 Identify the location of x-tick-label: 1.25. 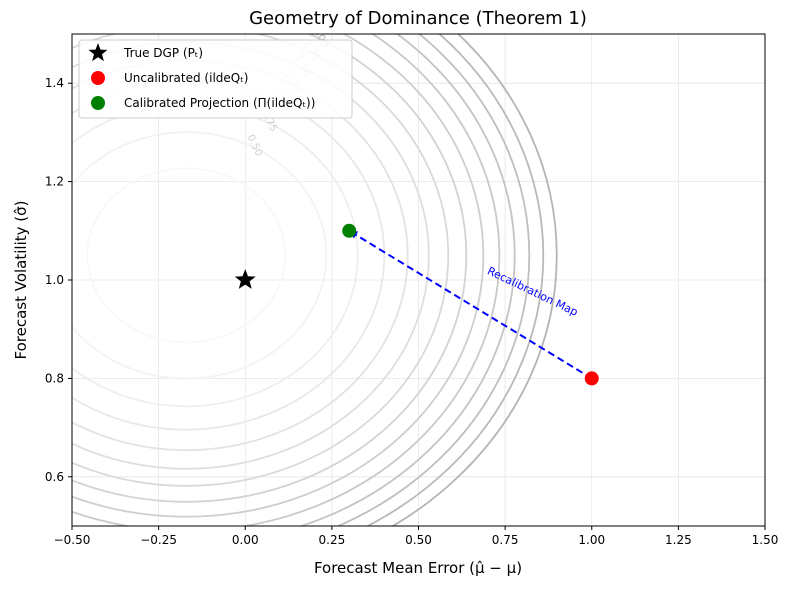
(678, 540).